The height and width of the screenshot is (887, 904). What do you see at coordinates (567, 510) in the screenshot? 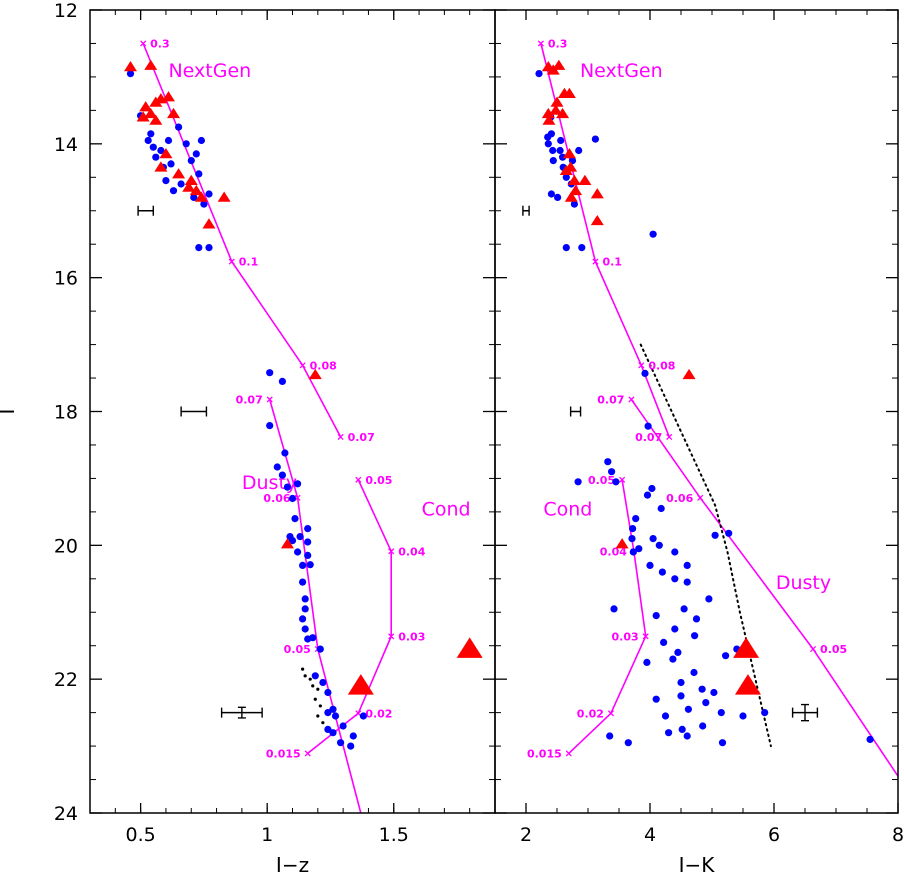
I see `right-model-label: Cond` at bounding box center [567, 510].